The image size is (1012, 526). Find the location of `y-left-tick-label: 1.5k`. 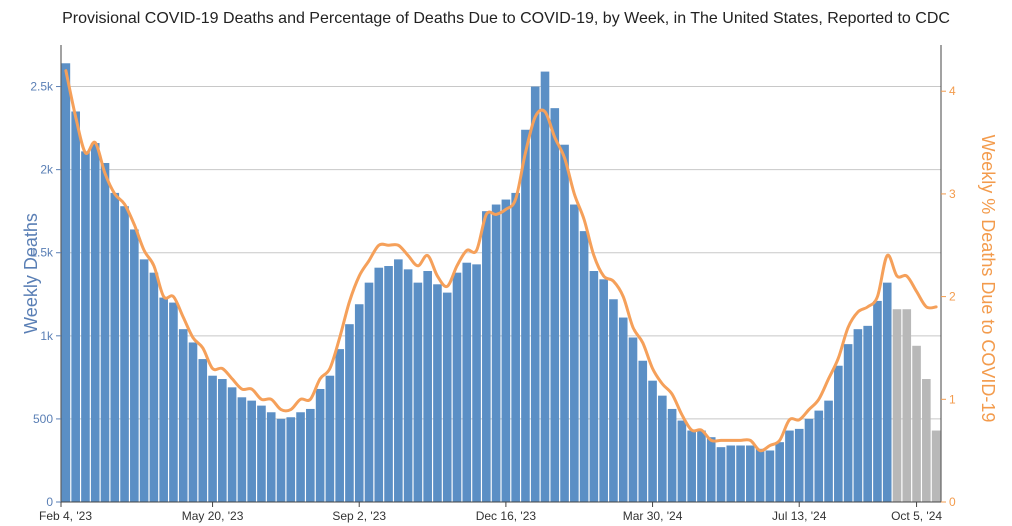

y-left-tick-label: 1.5k is located at coordinates (42, 253).